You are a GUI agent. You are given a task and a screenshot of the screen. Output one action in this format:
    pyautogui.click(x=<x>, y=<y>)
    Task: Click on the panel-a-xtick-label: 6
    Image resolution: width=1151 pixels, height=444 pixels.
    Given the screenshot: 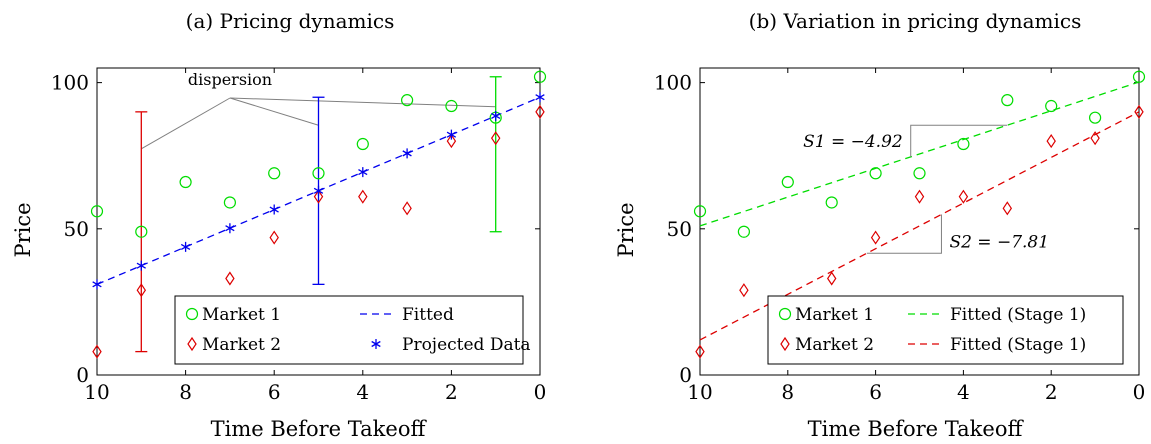 What is the action you would take?
    pyautogui.click(x=274, y=392)
    